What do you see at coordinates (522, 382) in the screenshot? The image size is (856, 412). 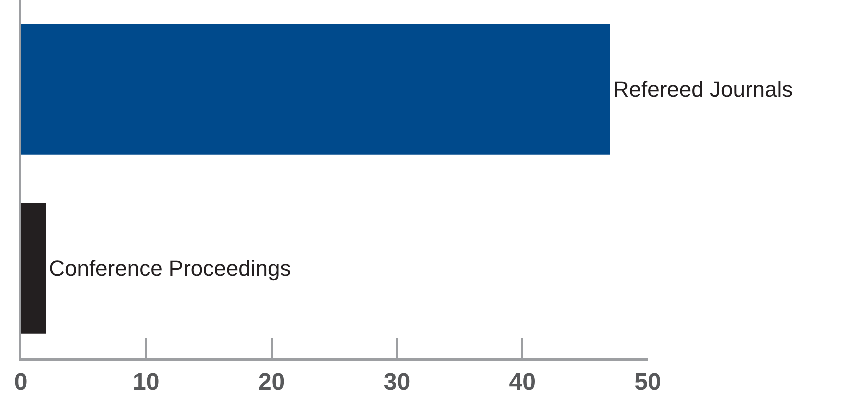 I see `x-tick-label: 40` at bounding box center [522, 382].